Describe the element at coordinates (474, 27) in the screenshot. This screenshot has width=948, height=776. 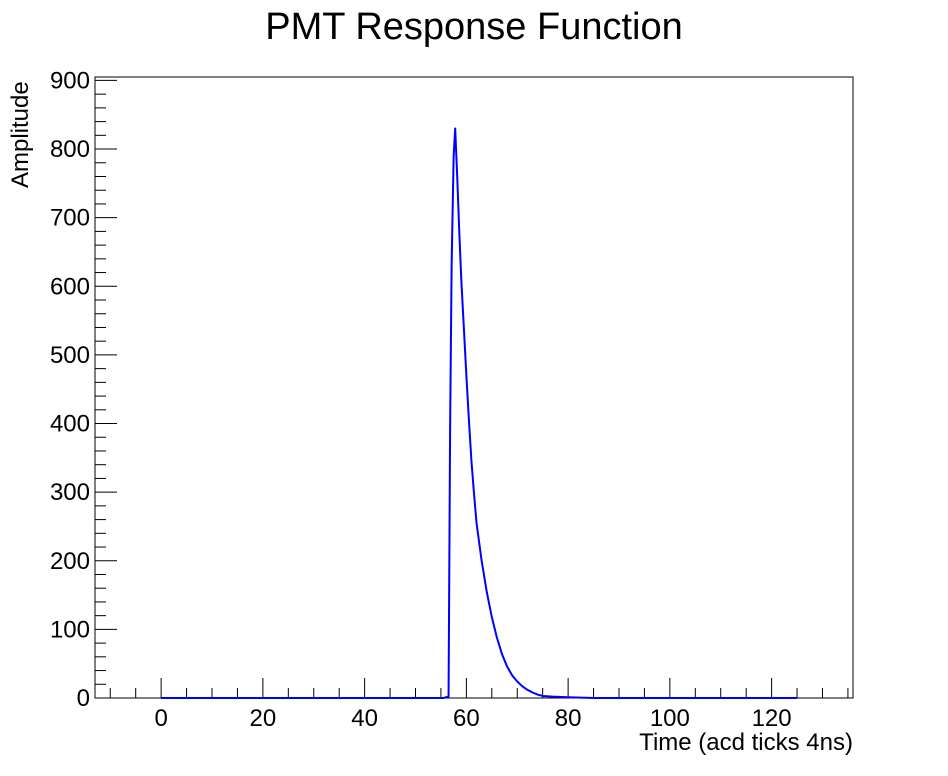
I see `chart-title: PMT Response Function` at that location.